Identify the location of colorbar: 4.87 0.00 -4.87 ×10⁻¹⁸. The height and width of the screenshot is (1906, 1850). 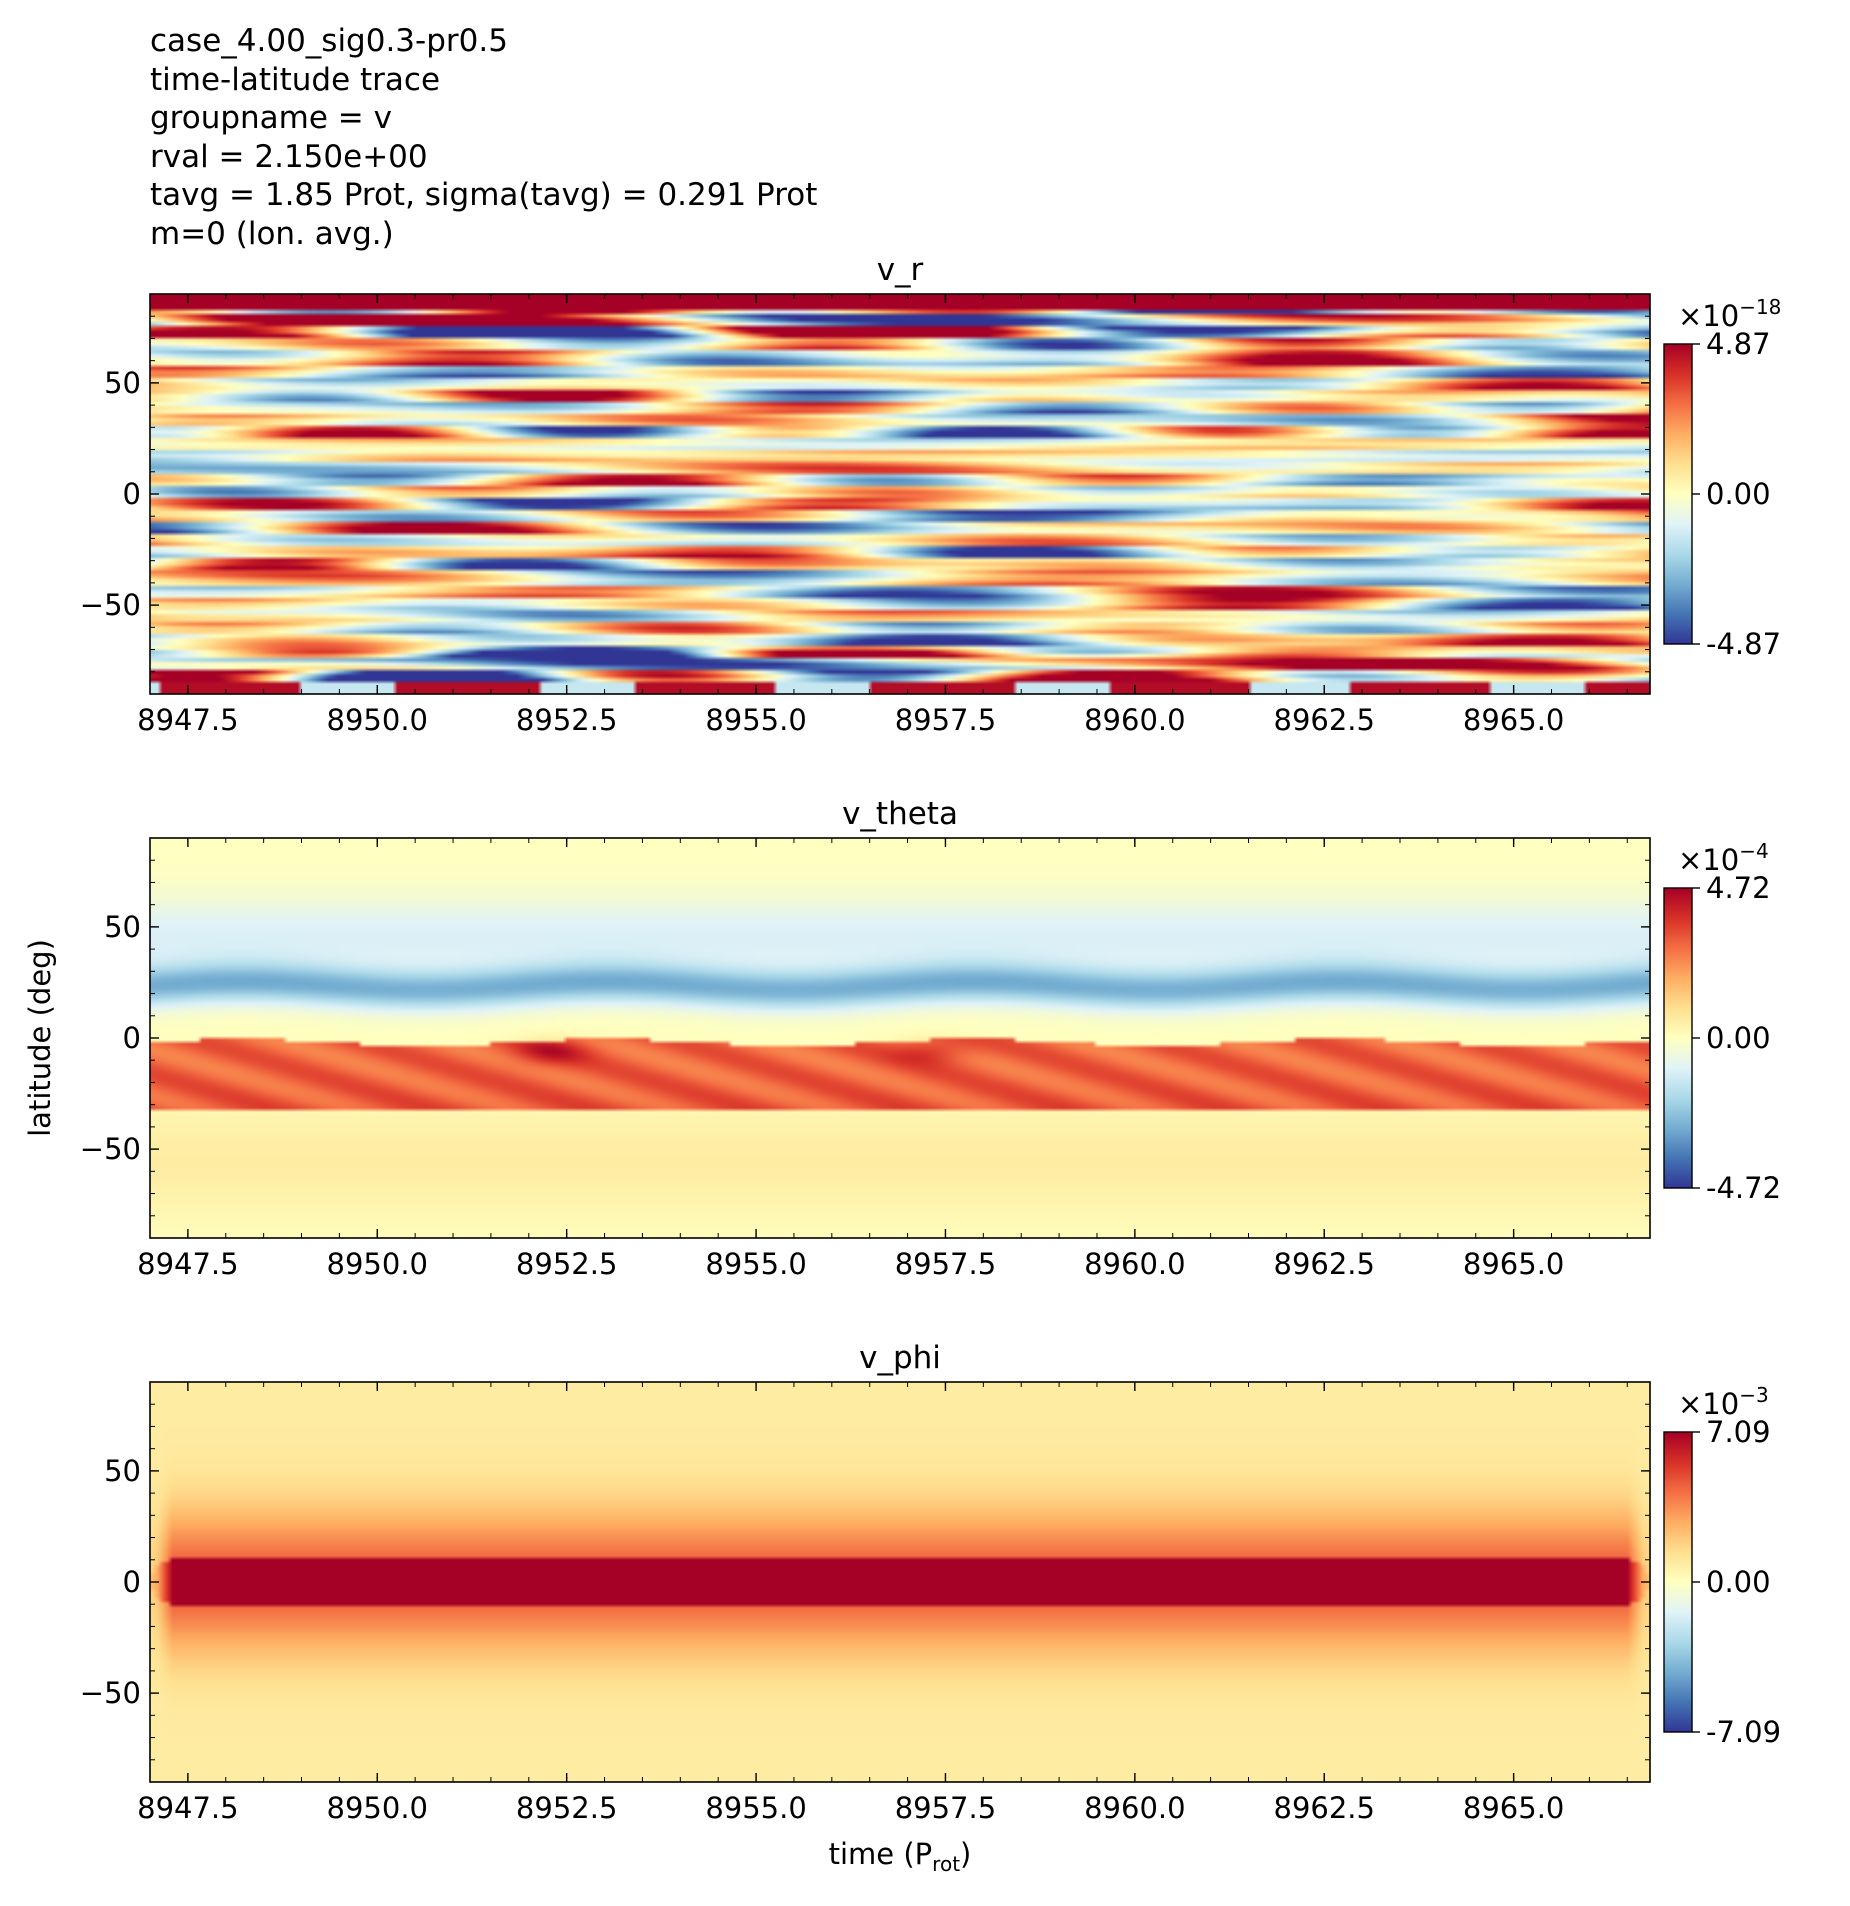
(1722, 478).